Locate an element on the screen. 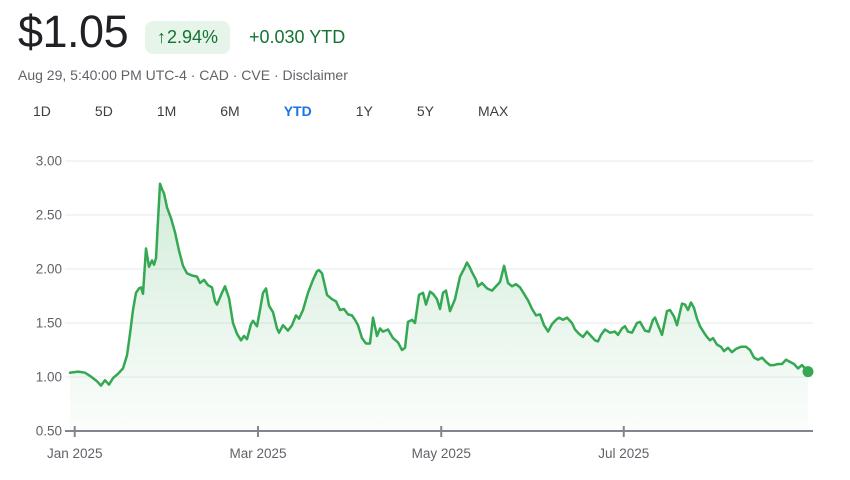 The image size is (850, 480). current-price: $1.05 is located at coordinates (73, 31).